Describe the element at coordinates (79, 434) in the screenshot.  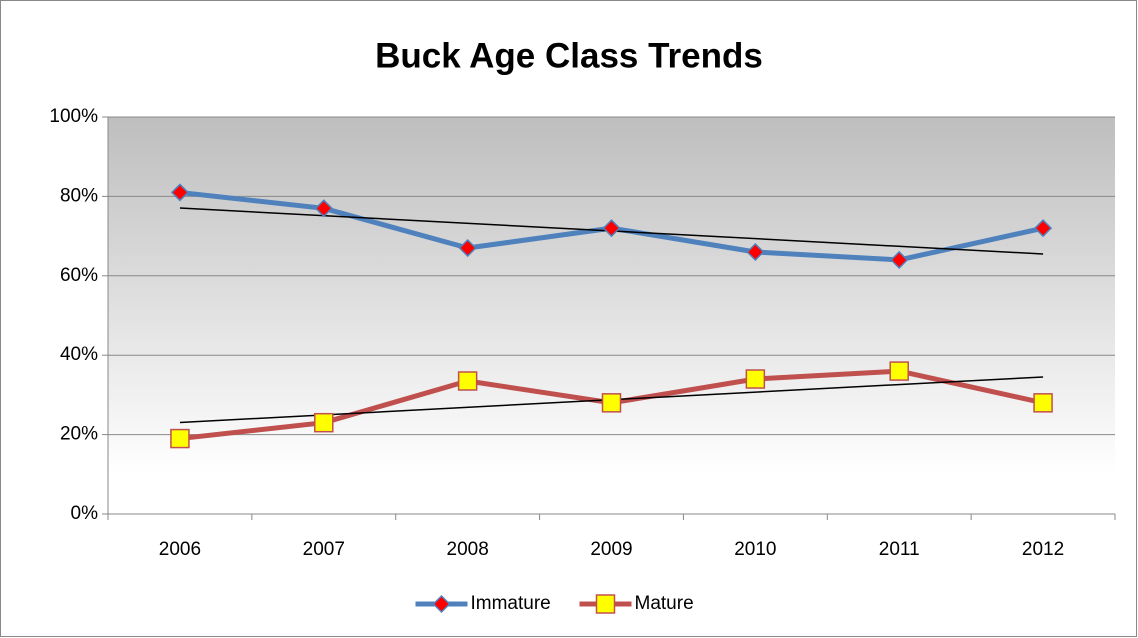
I see `y-tick-label: 20%` at that location.